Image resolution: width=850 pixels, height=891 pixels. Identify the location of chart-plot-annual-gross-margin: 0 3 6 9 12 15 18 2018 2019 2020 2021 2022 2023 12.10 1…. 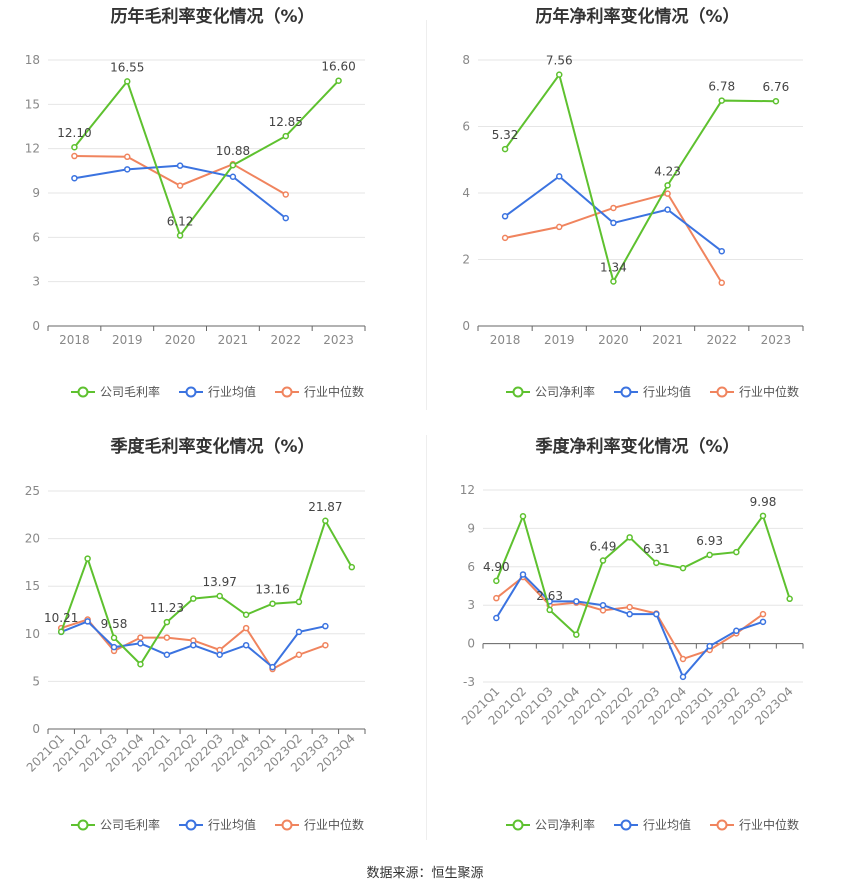
(195, 200).